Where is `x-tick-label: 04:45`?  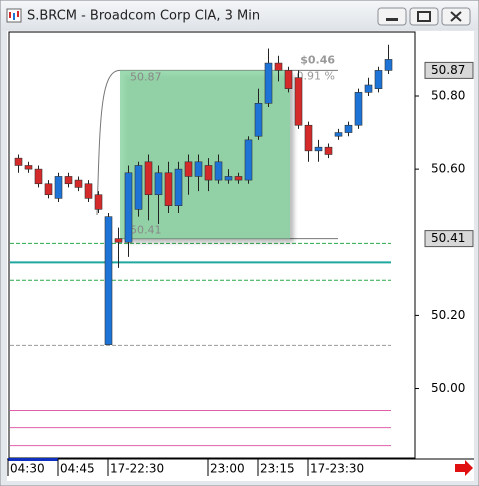 x-tick-label: 04:45 is located at coordinates (77, 469).